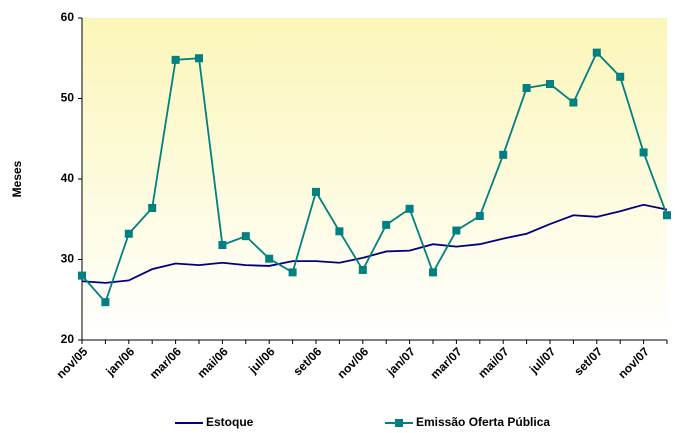 The image size is (675, 433). What do you see at coordinates (445, 362) in the screenshot?
I see `x-tick-label: mar/07` at bounding box center [445, 362].